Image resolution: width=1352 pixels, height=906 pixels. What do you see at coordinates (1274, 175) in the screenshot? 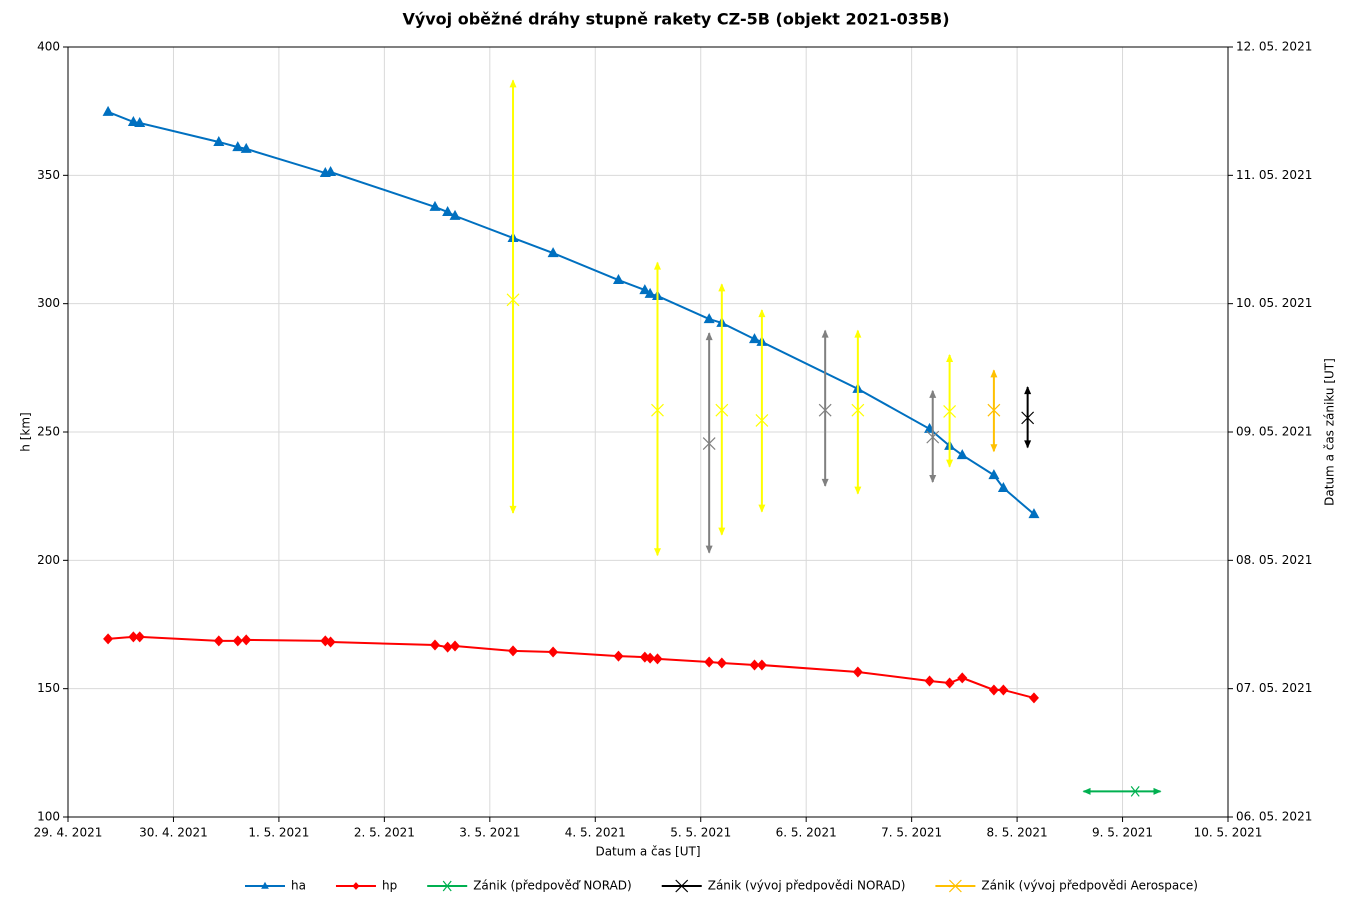
I see `y2-tick-label: 11. 05. 2021` at bounding box center [1274, 175].